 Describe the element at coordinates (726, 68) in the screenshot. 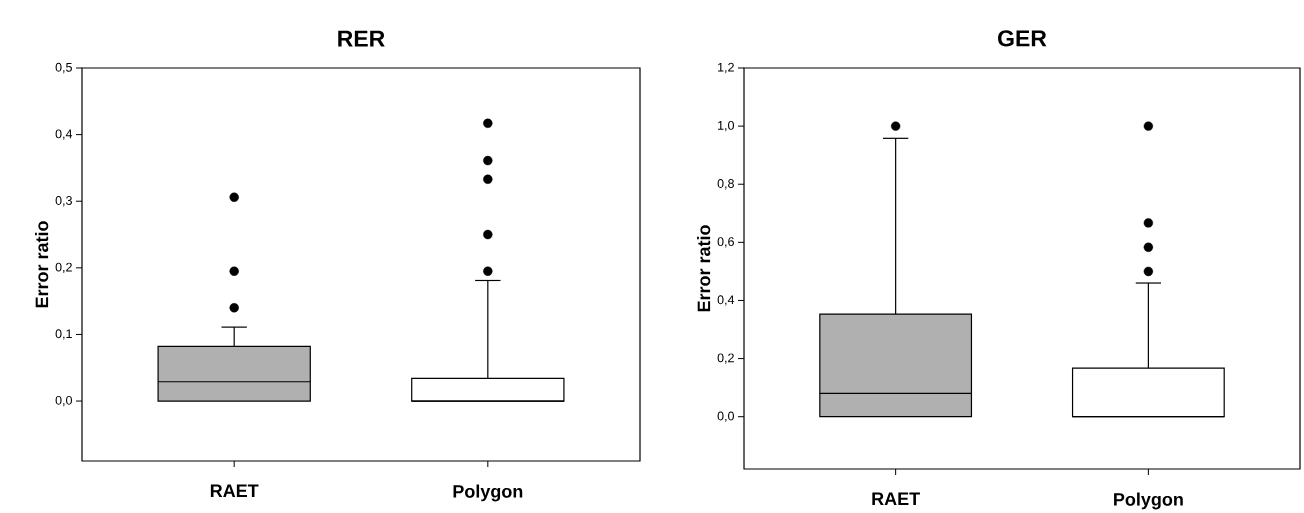

I see `y-tick-label: 1,2` at that location.